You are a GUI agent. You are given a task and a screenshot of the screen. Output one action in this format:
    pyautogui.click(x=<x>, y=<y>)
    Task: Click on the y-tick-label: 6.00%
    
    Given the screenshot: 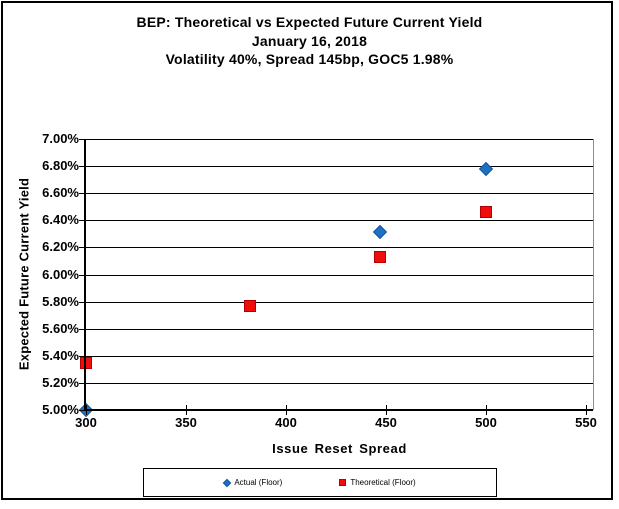 What is the action you would take?
    pyautogui.click(x=60, y=274)
    